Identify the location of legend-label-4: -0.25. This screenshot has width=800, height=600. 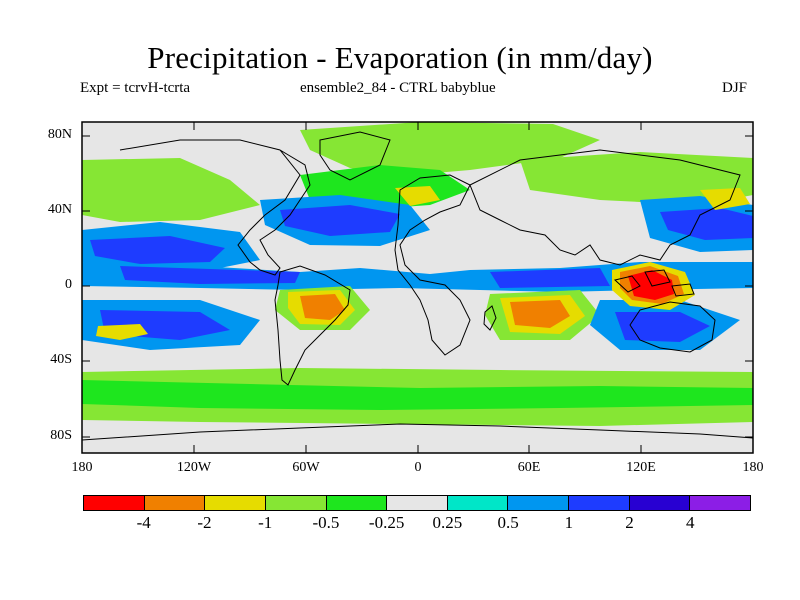
(386, 522).